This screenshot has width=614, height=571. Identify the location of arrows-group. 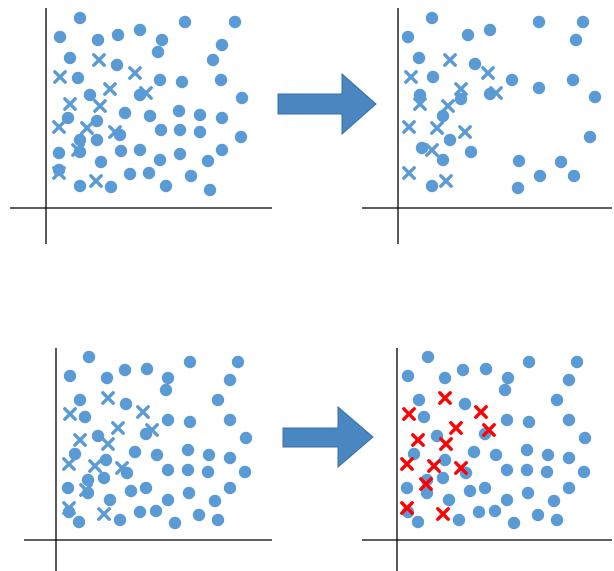
(327, 270).